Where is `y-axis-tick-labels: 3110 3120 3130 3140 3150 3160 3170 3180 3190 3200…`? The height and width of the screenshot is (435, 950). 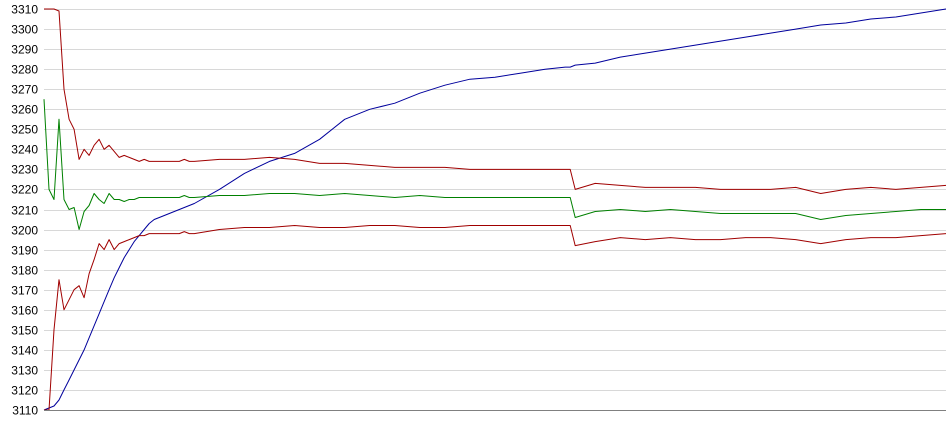
y-axis-tick-labels: 3110 3120 3130 3140 3150 3160 3170 3180 3190 3200… is located at coordinates (24, 210).